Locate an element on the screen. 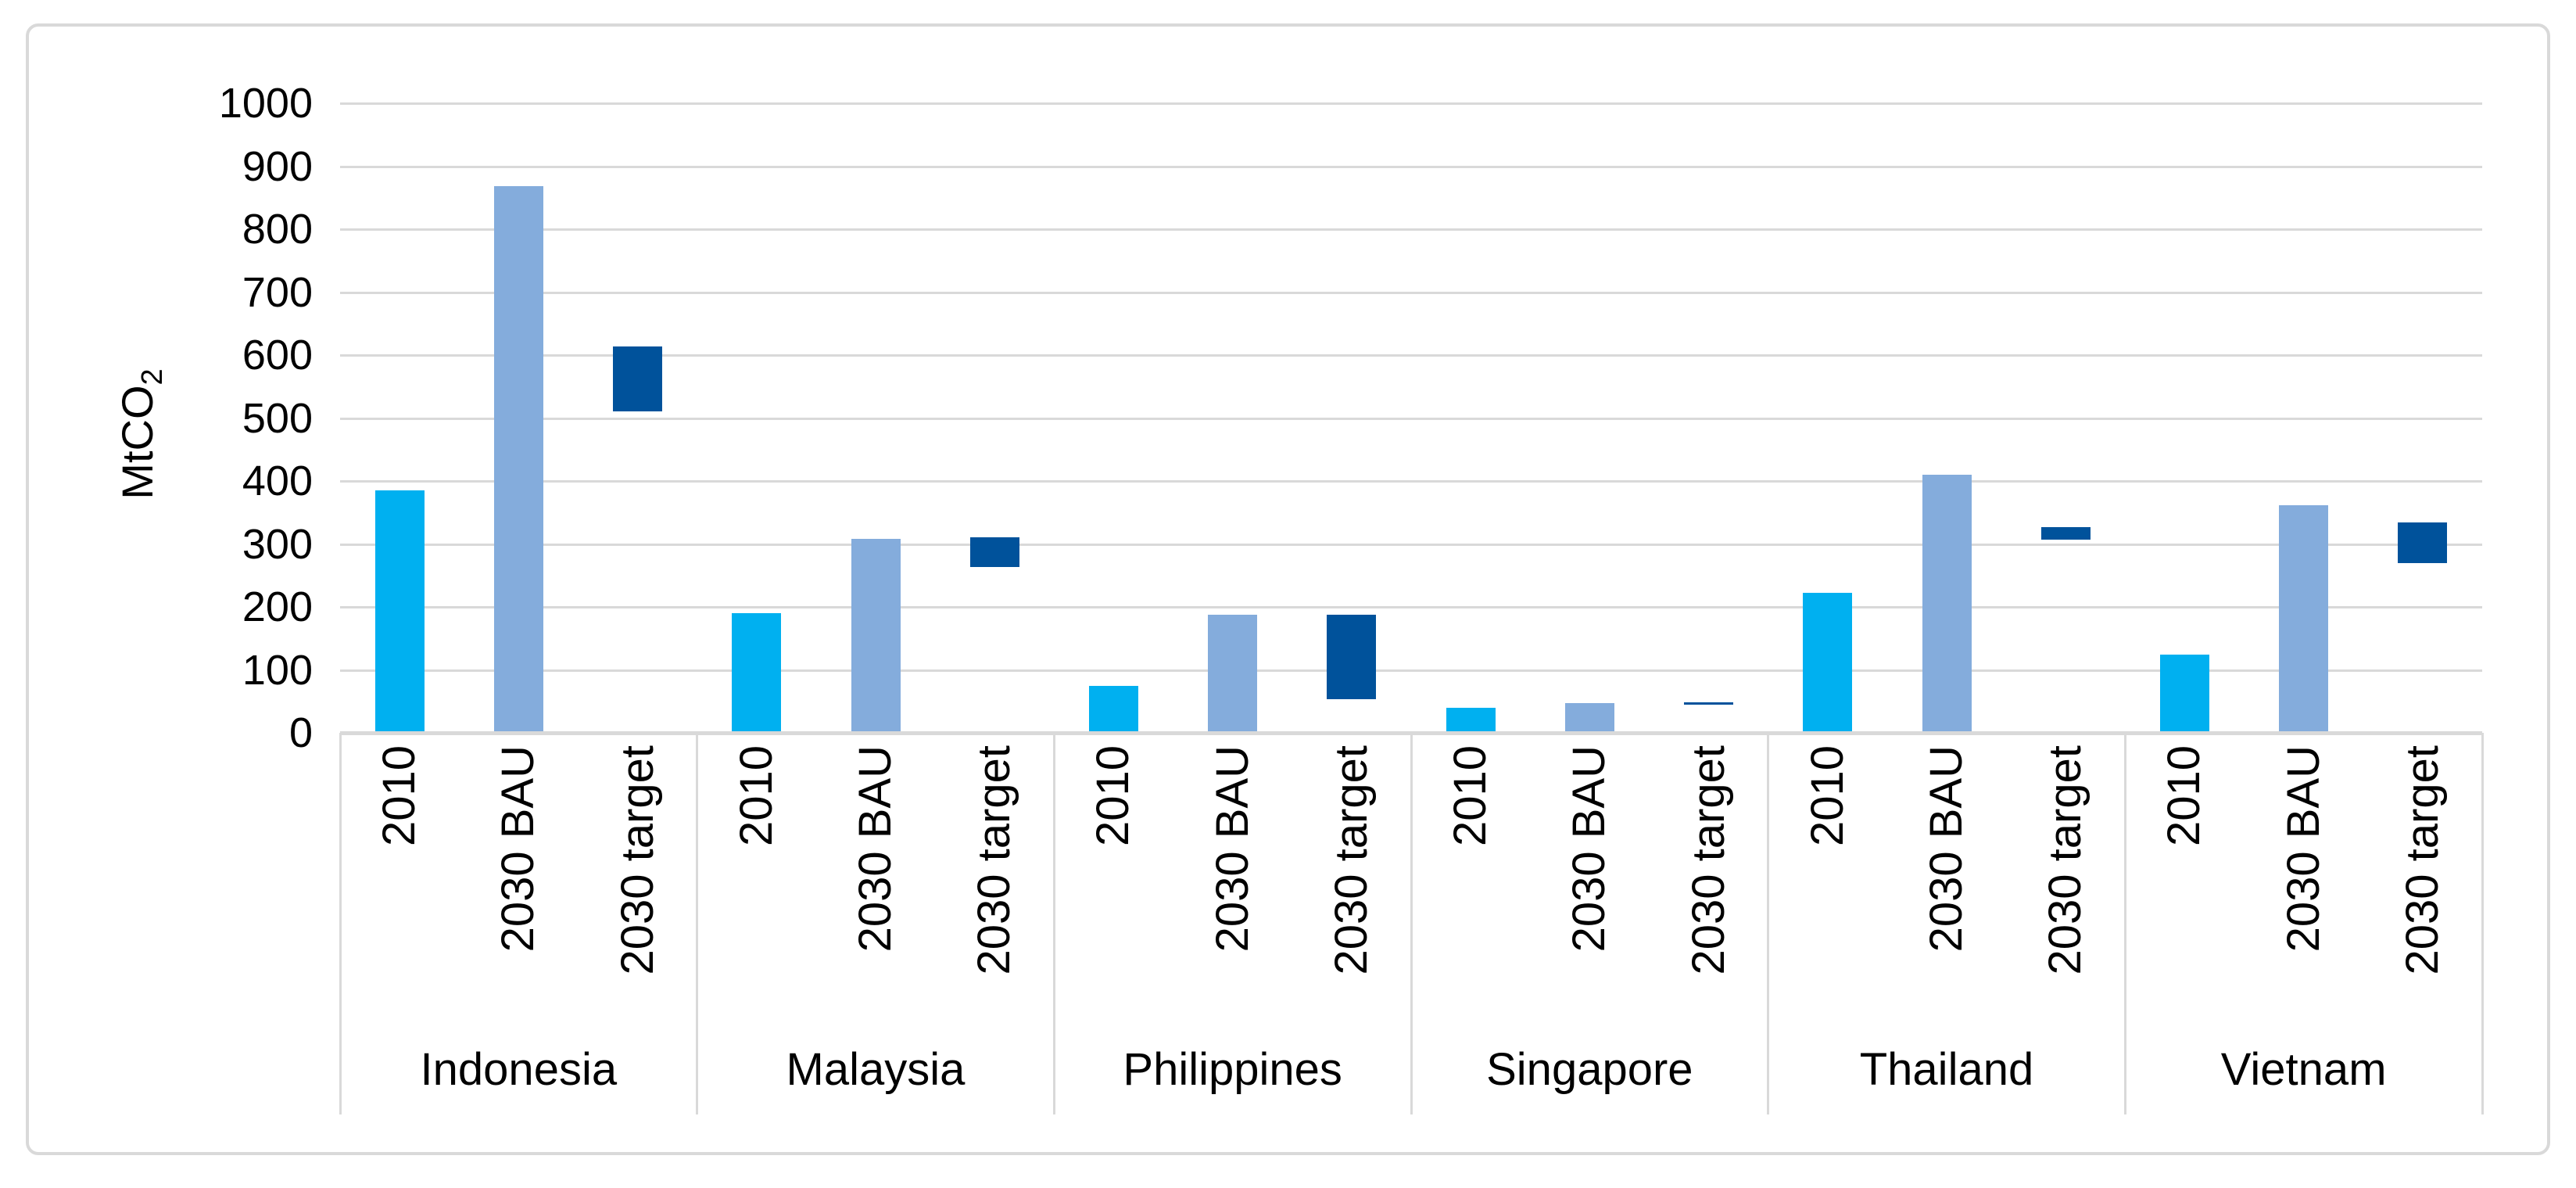 This screenshot has width=2576, height=1188. y-tick-label: 200 is located at coordinates (277, 606).